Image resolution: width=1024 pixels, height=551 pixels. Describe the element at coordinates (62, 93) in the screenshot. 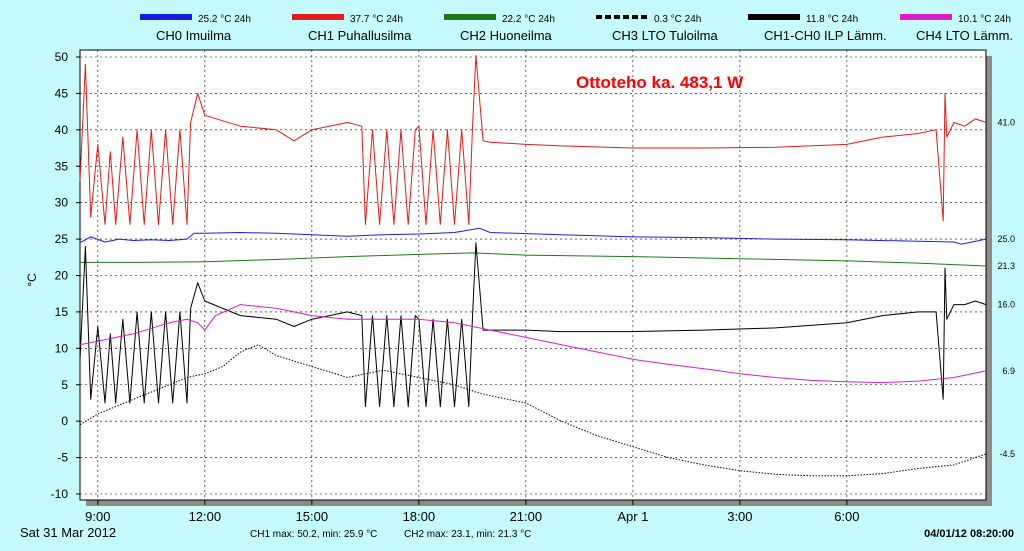

I see `y-tick-label: 45` at that location.